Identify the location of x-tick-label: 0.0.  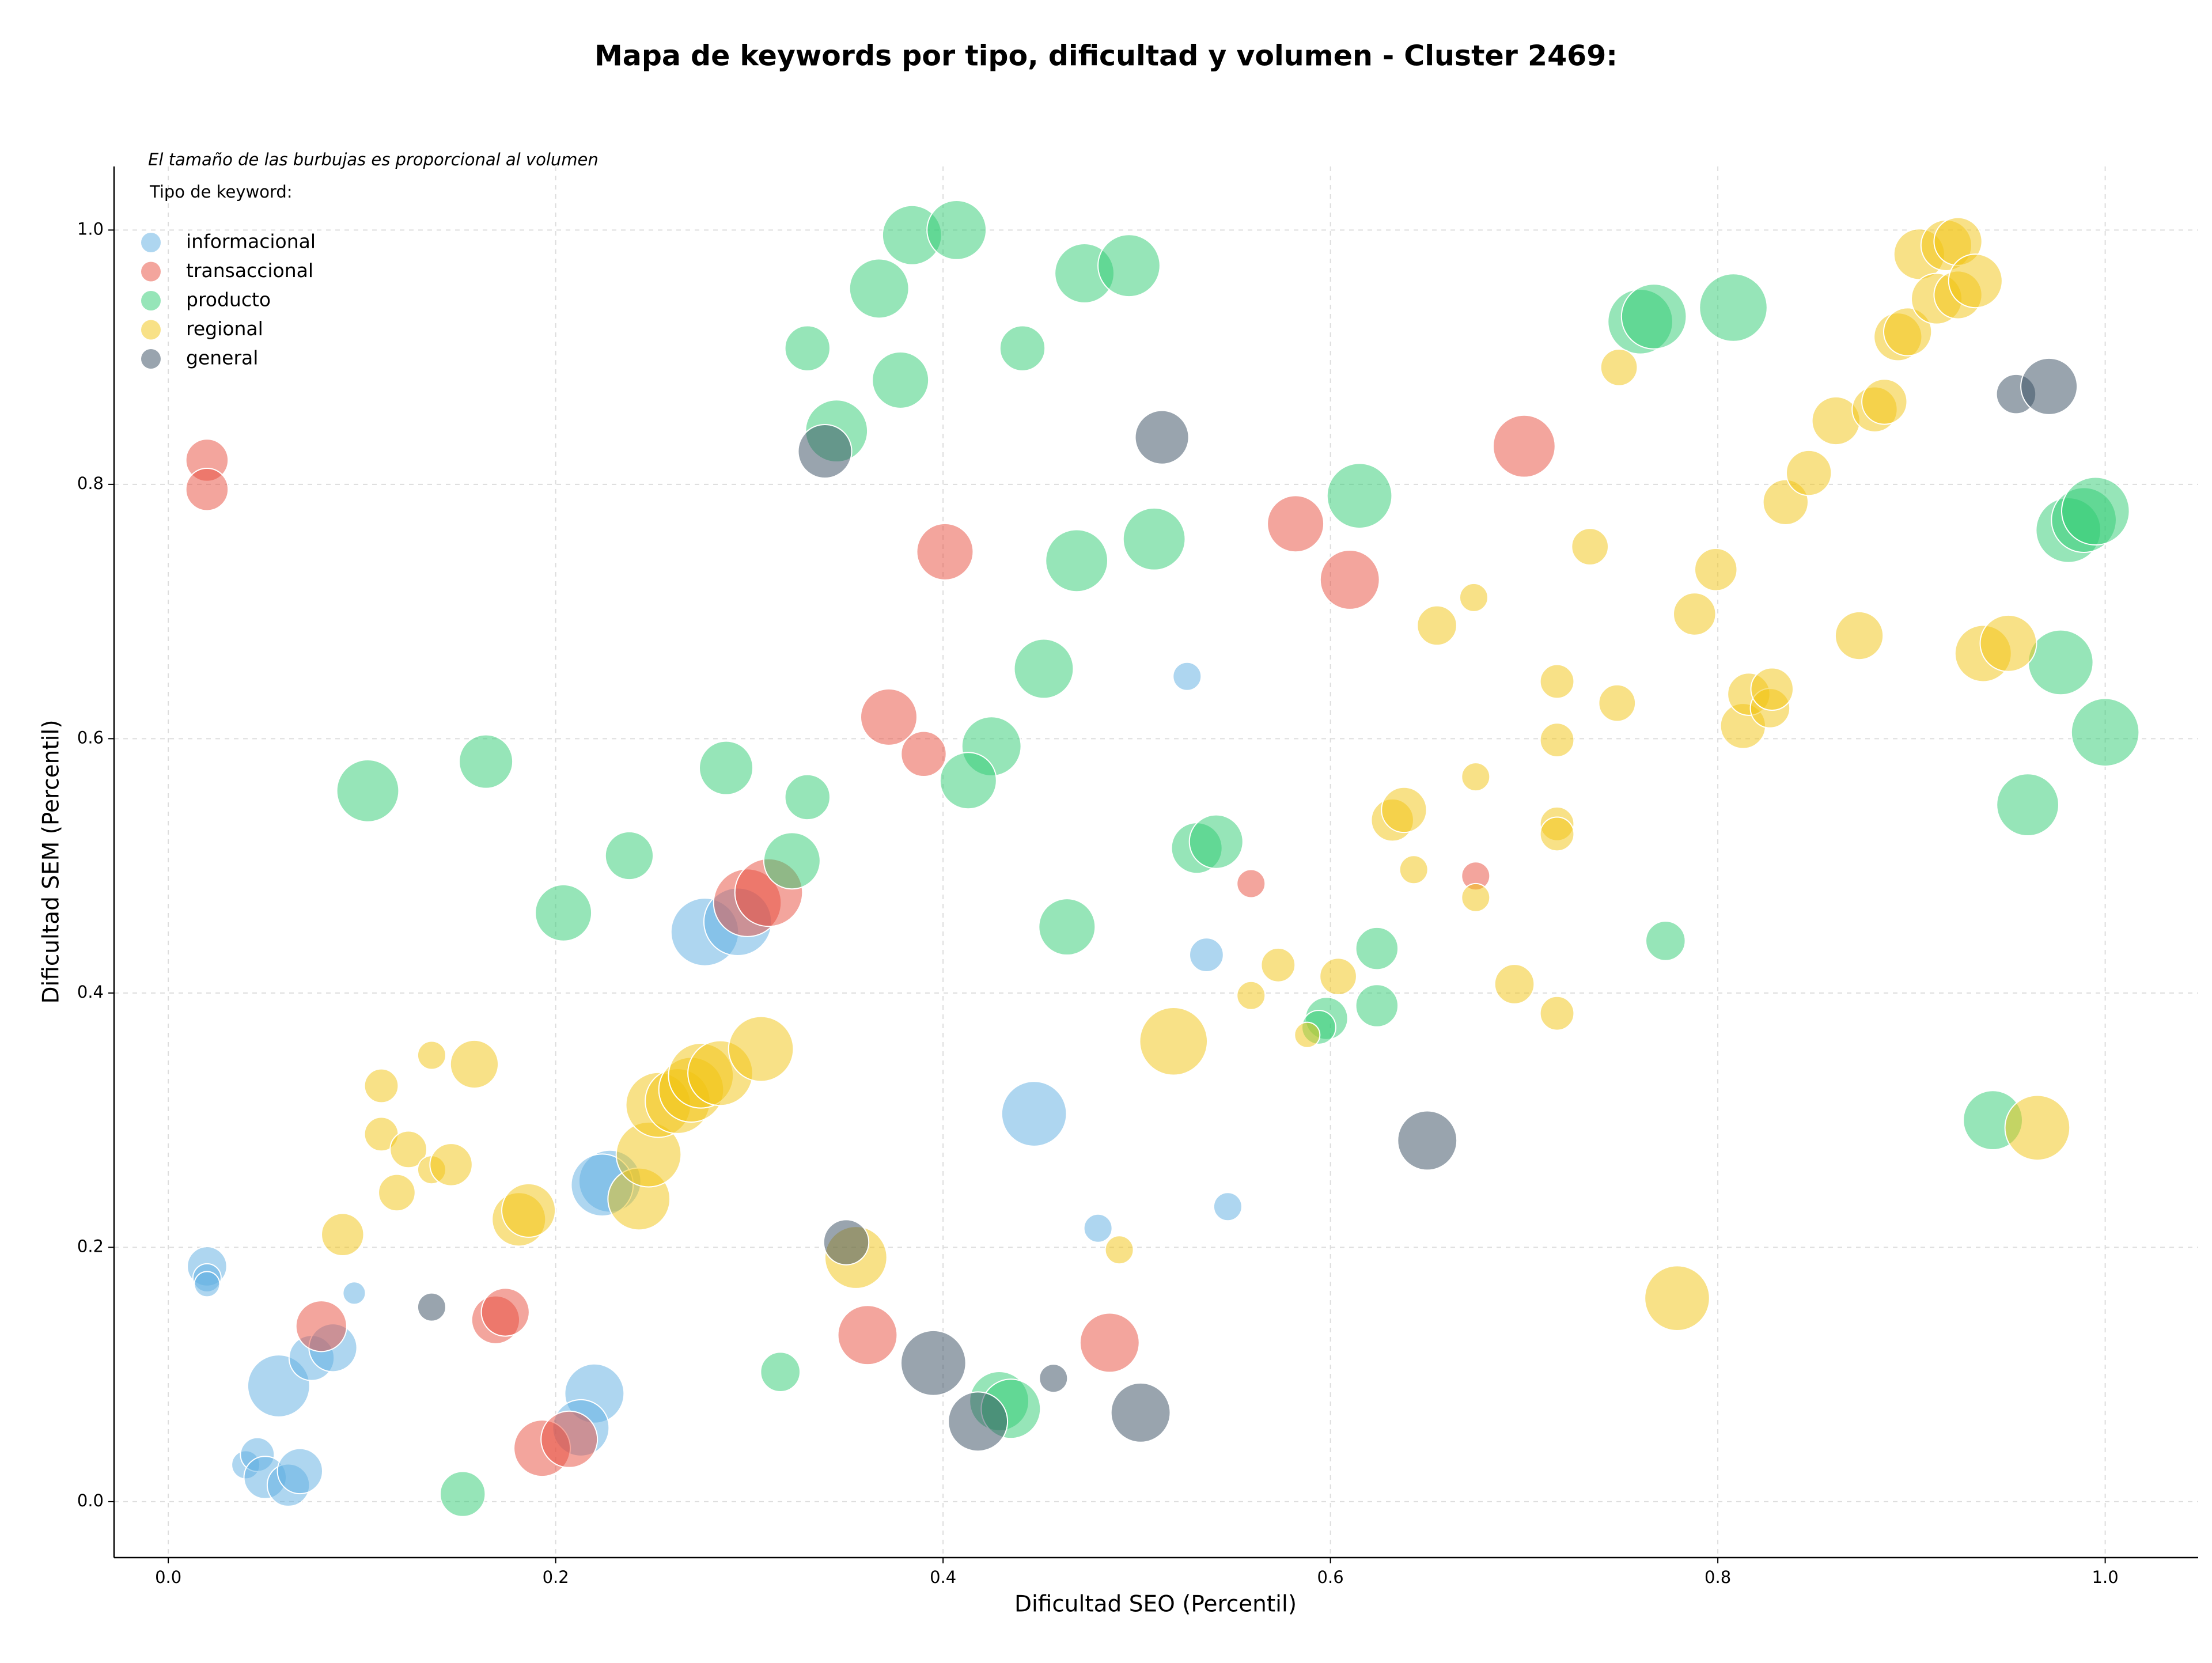
(168, 1577).